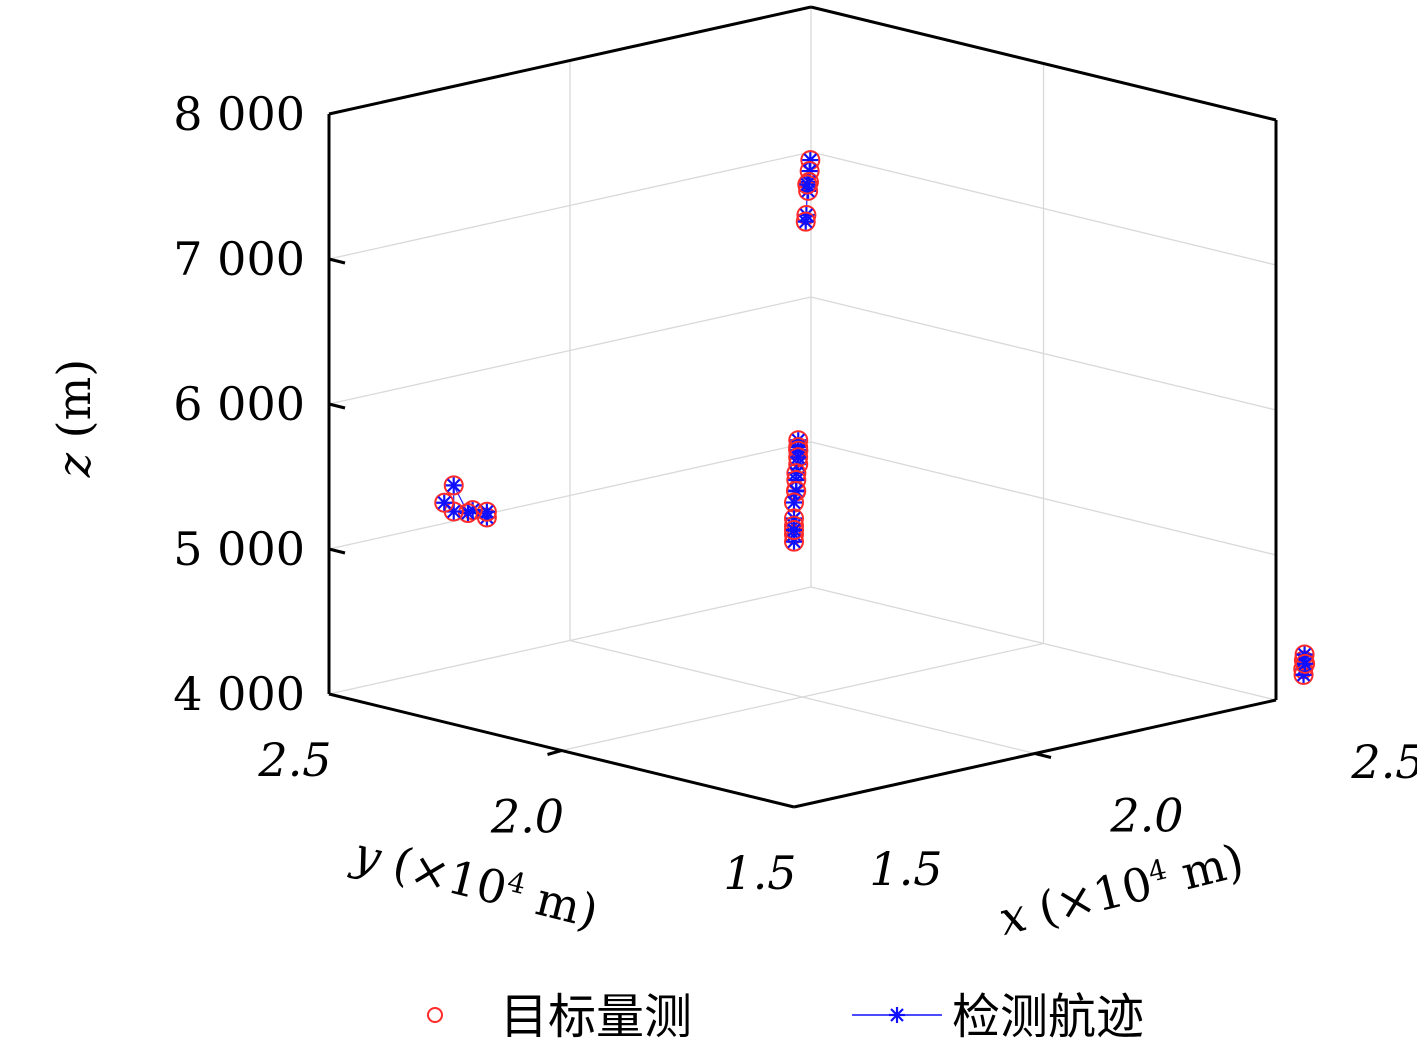 The height and width of the screenshot is (1050, 1417). Describe the element at coordinates (1043, 755) in the screenshot. I see `x-tick-mark` at that location.